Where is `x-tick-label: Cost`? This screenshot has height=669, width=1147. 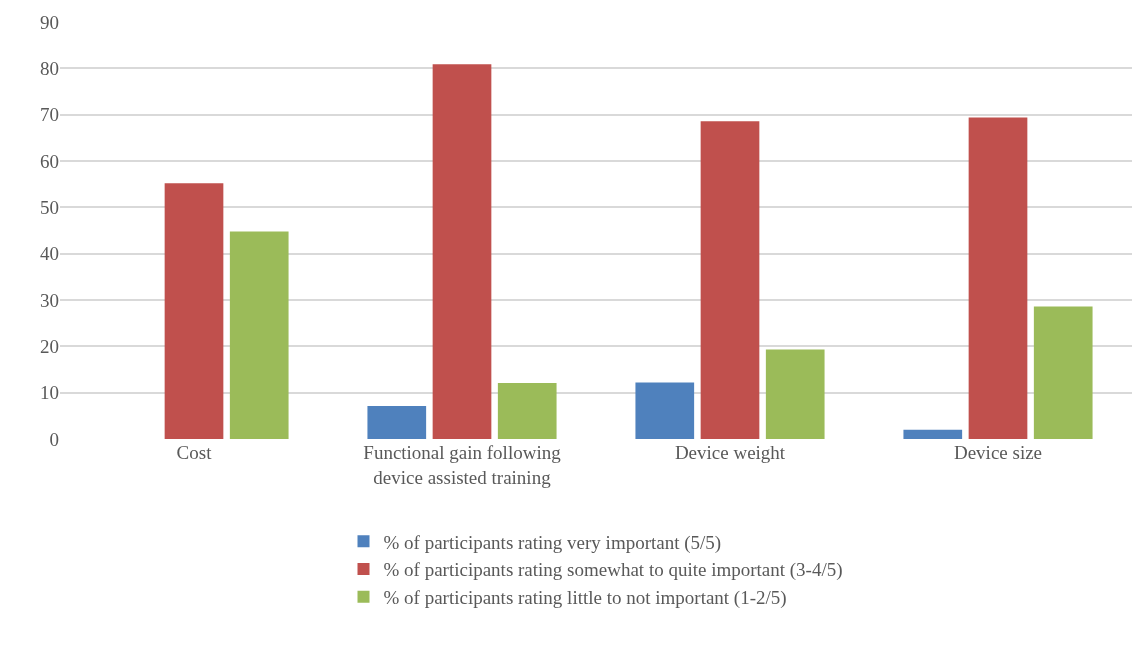 x-tick-label: Cost is located at coordinates (194, 452).